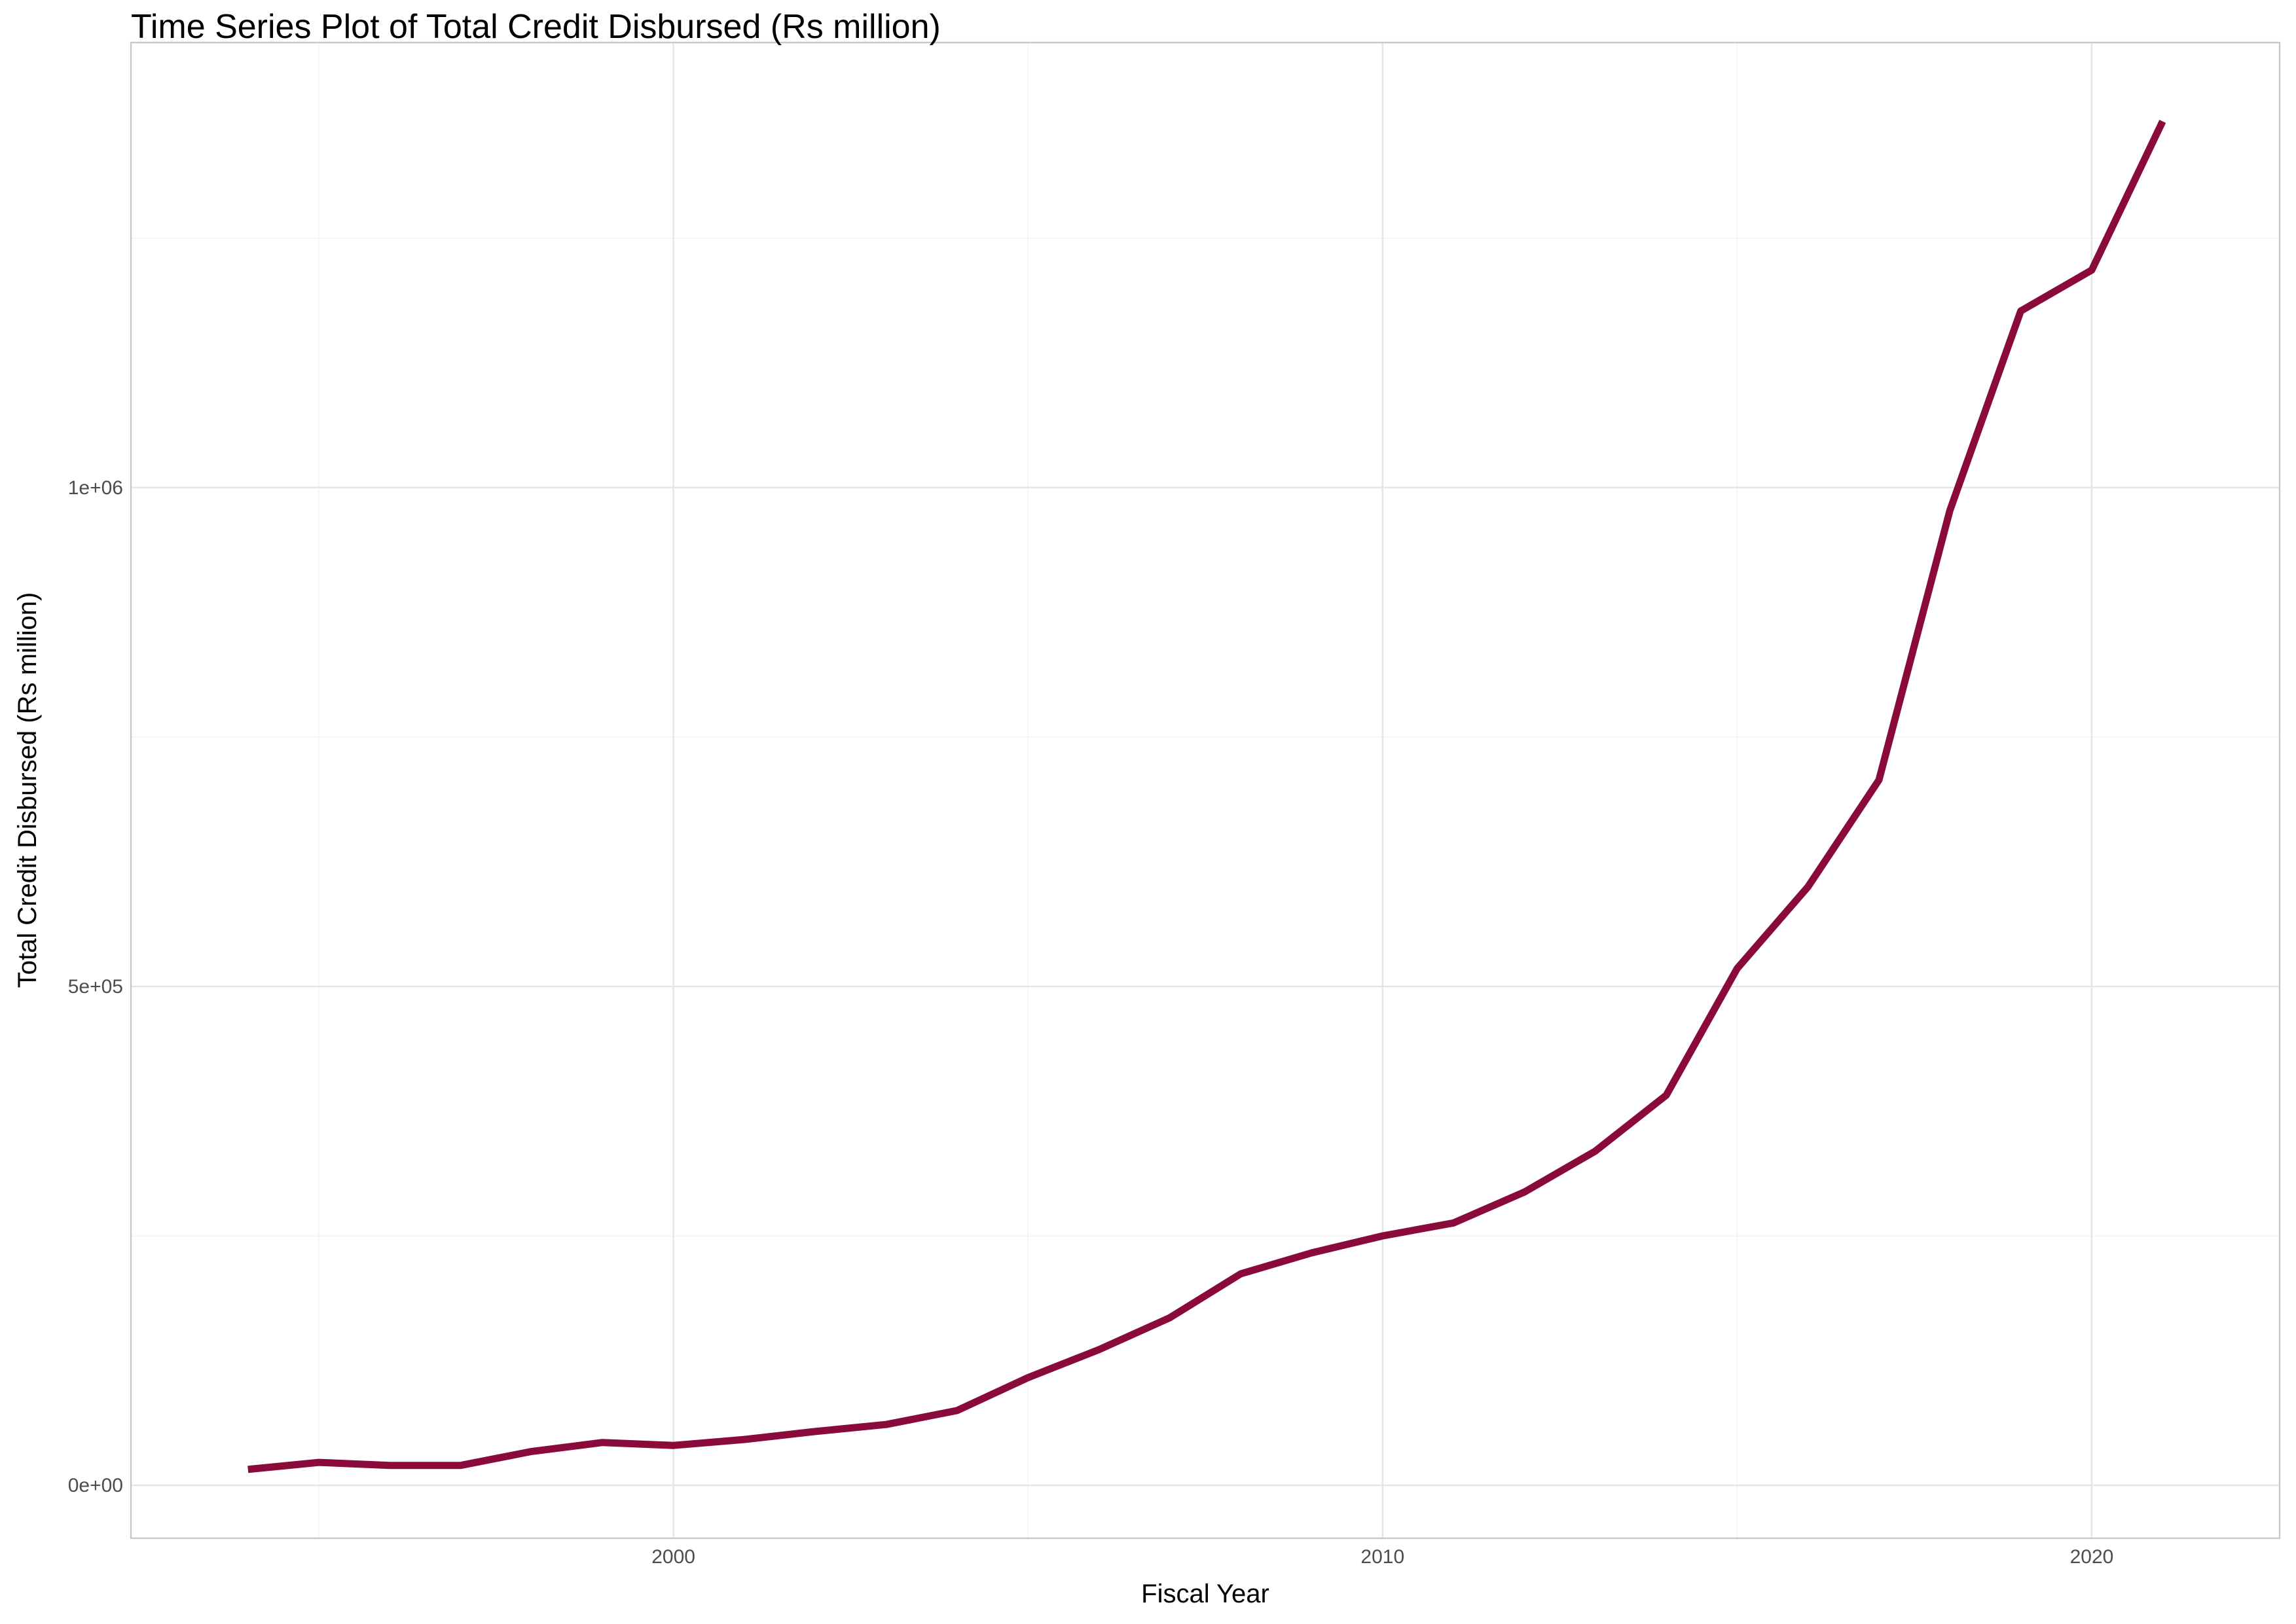 The height and width of the screenshot is (1624, 2296). Describe the element at coordinates (2092, 1557) in the screenshot. I see `x-tick-label: 2020` at that location.